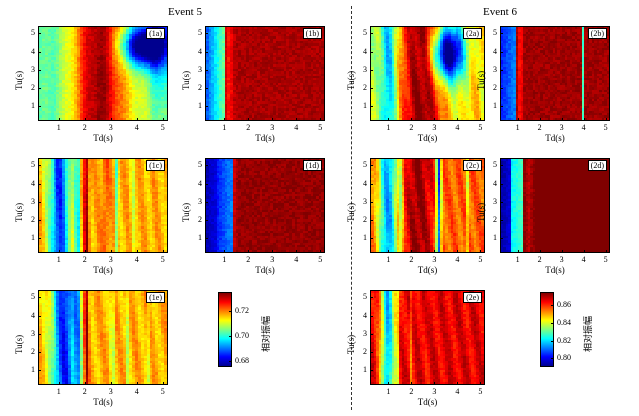  I want to click on colorbar-title: 相对振幅, so click(589, 333).